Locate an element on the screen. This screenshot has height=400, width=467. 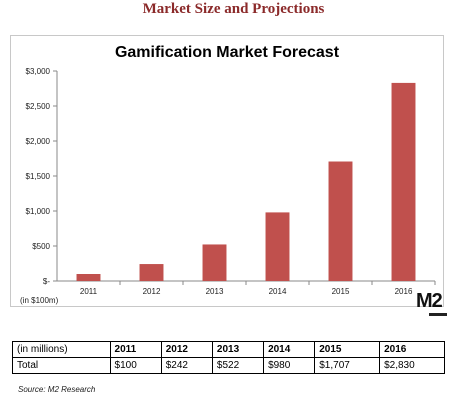
table-cell: $1,707 is located at coordinates (347, 365).